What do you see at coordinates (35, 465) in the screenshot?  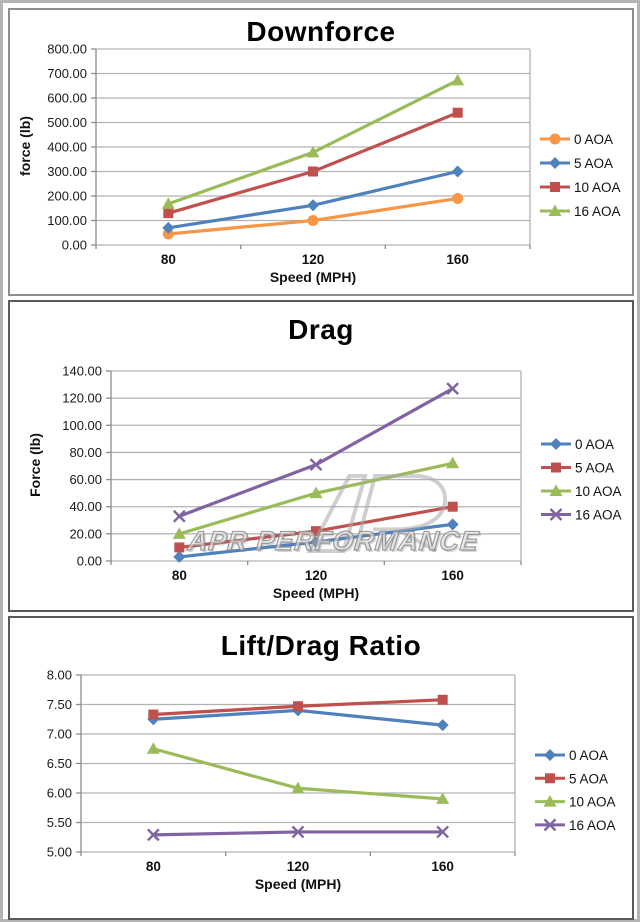 I see `drag-y-axis-title: Force (lb)` at bounding box center [35, 465].